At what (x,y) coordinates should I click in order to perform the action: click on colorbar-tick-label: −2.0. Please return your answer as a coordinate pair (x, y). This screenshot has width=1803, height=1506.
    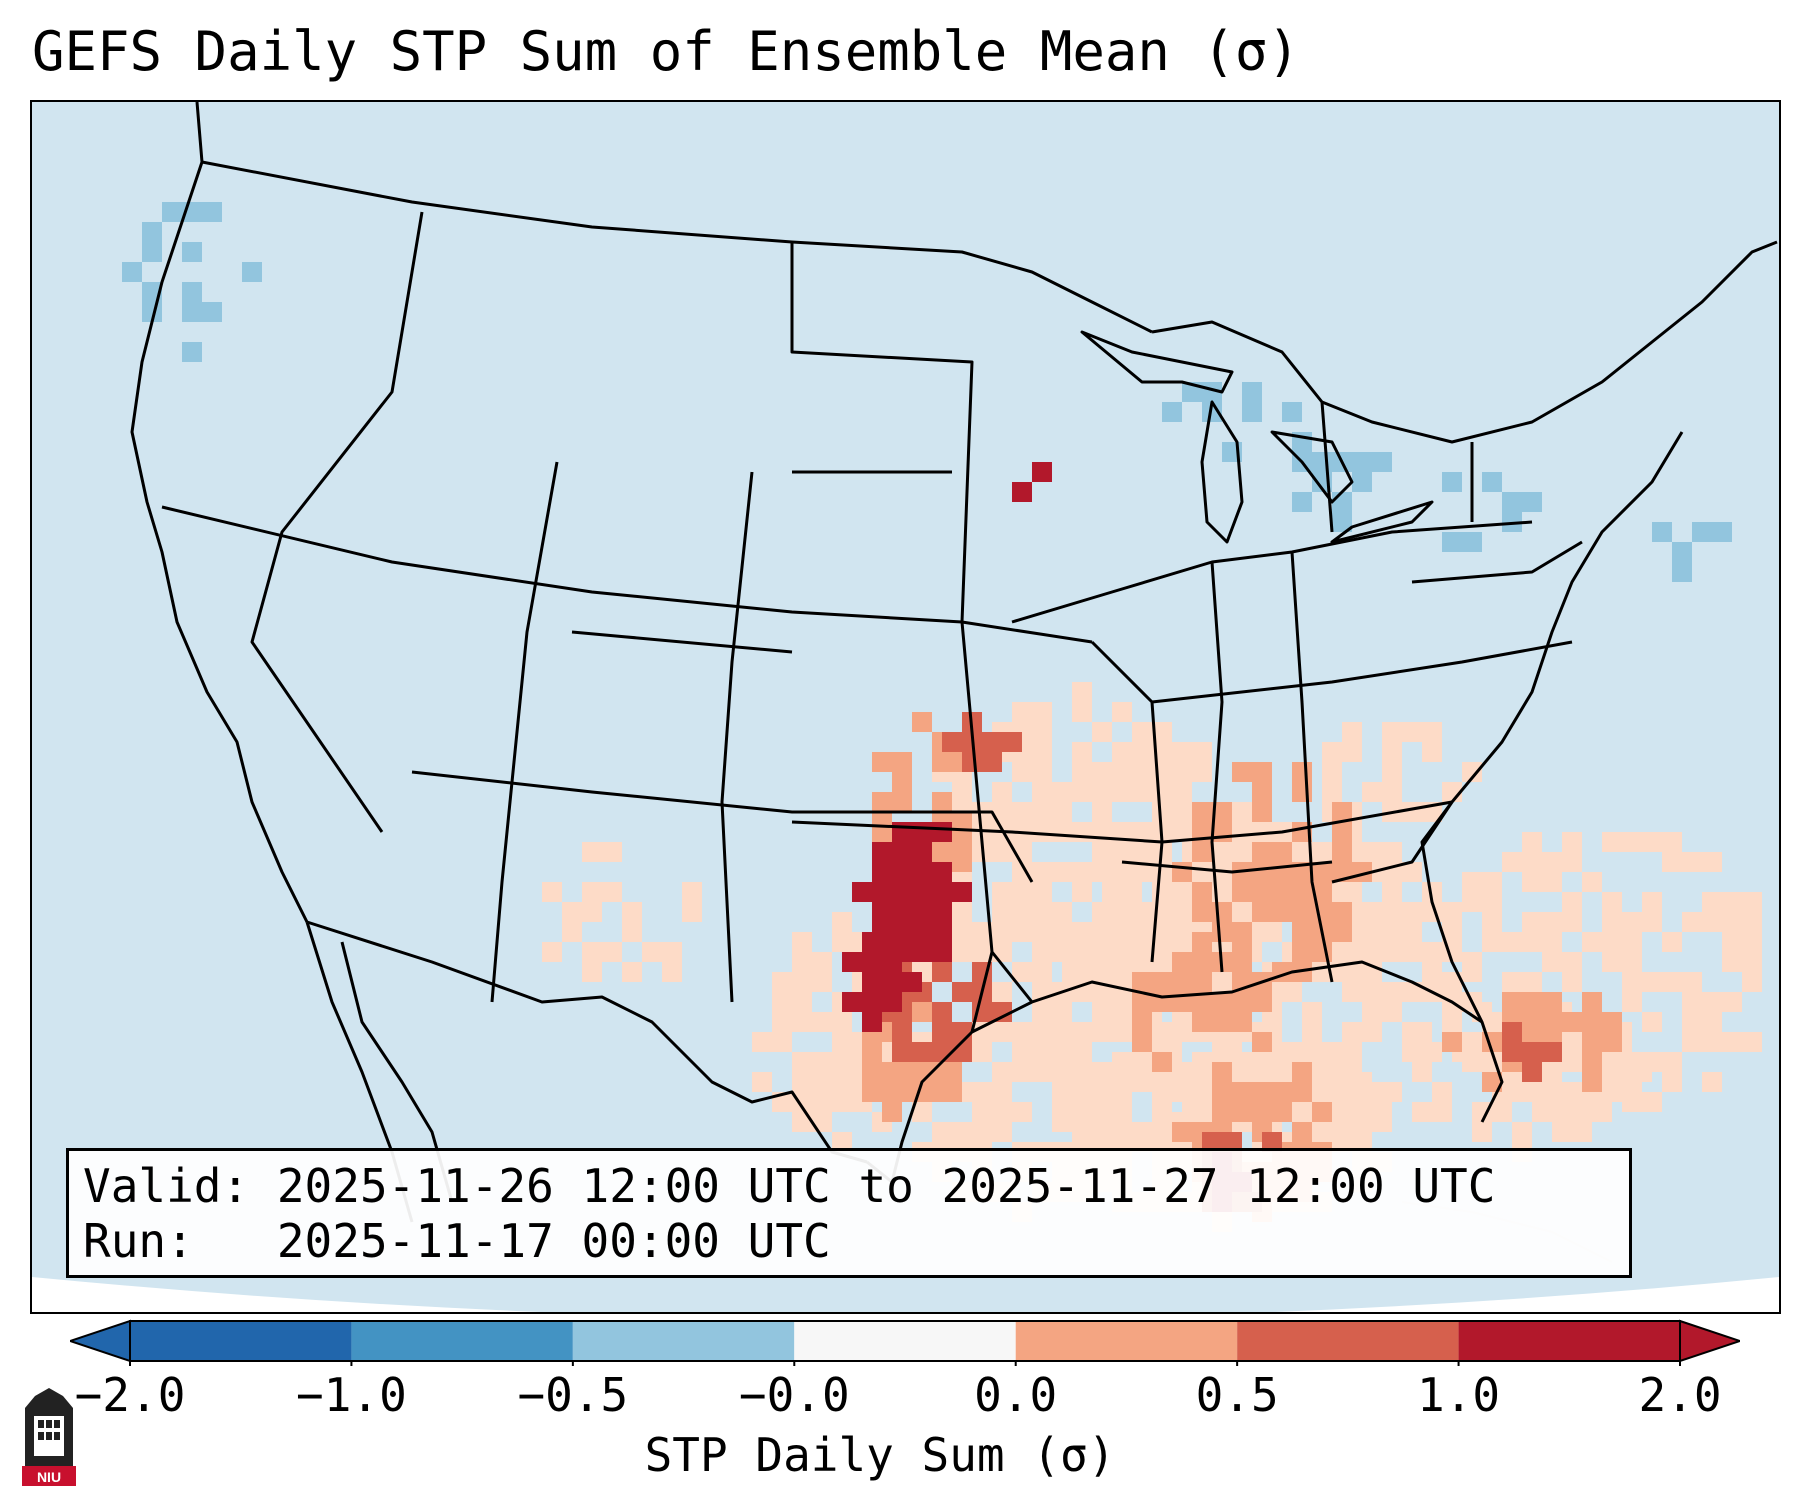
    Looking at the image, I should click on (130, 1395).